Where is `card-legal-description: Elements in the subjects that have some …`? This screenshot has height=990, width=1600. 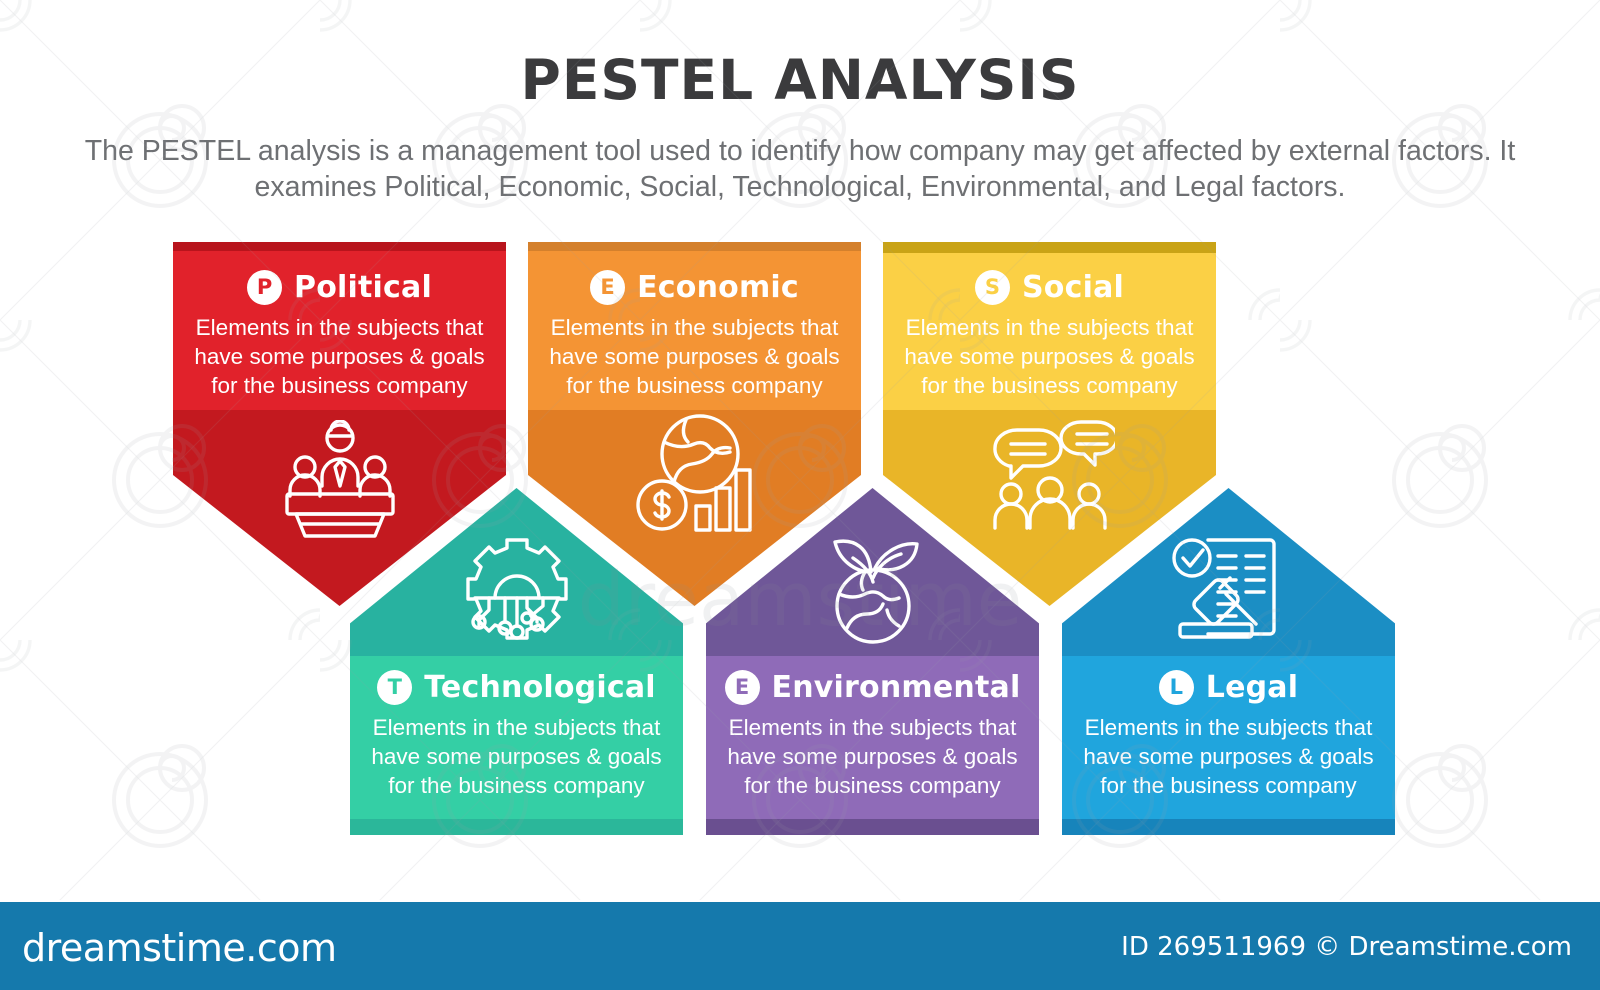 card-legal-description: Elements in the subjects that have some … is located at coordinates (1228, 756).